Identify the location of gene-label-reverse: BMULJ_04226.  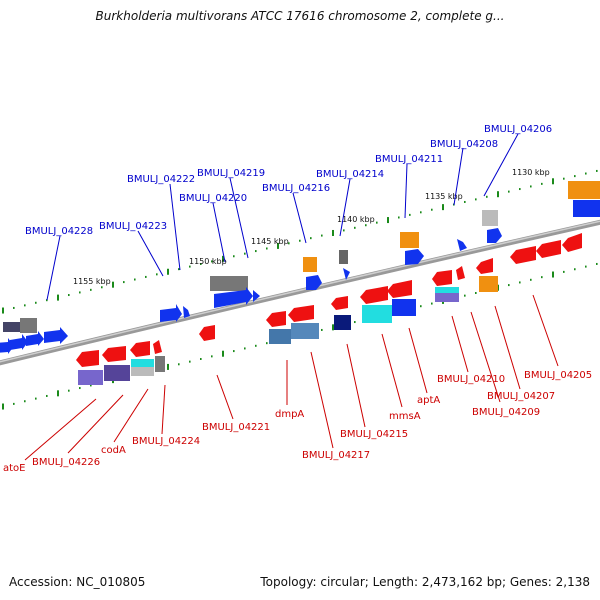
(66, 462).